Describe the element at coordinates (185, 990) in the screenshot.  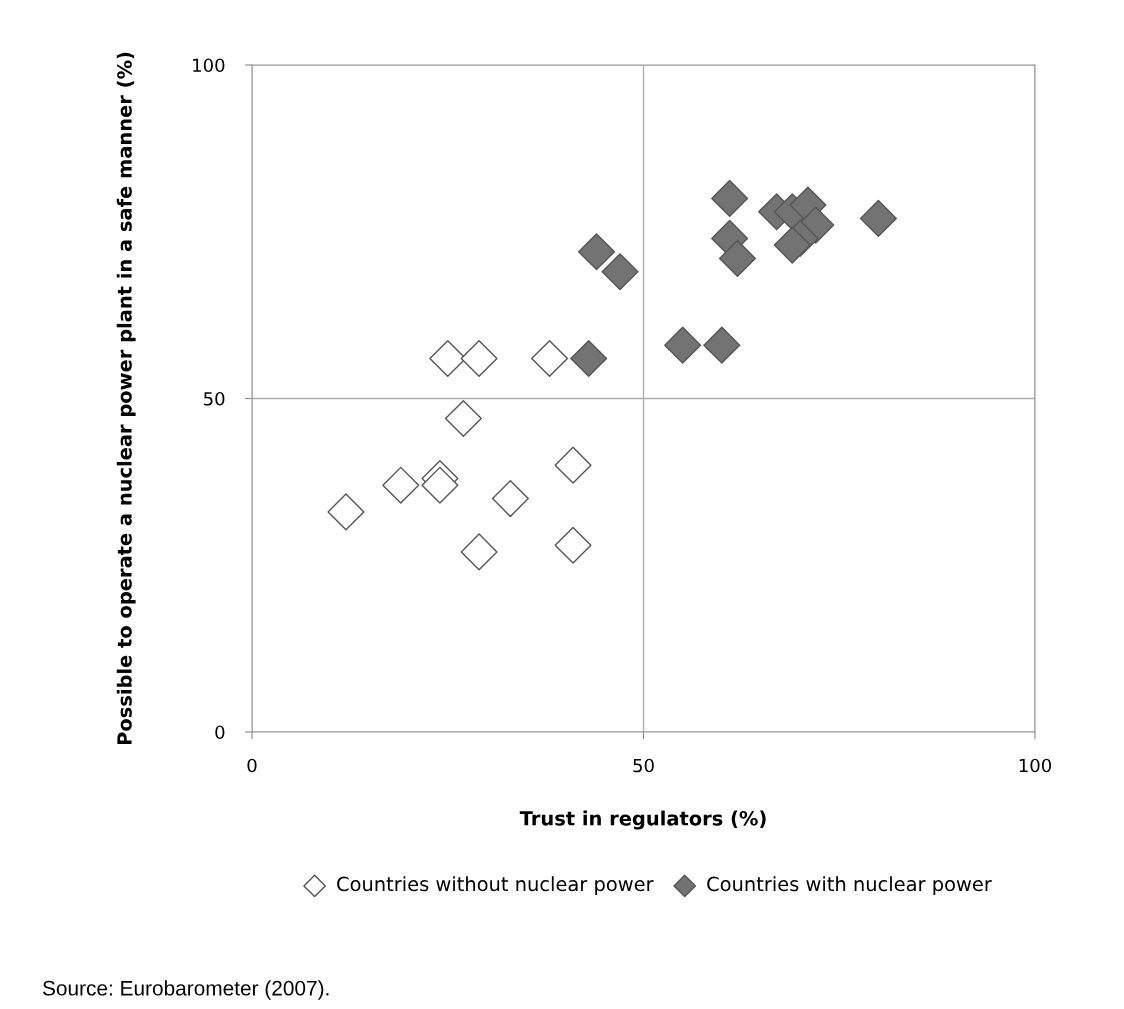
I see `source-note: Source: Eurobarometer (2007).` at that location.